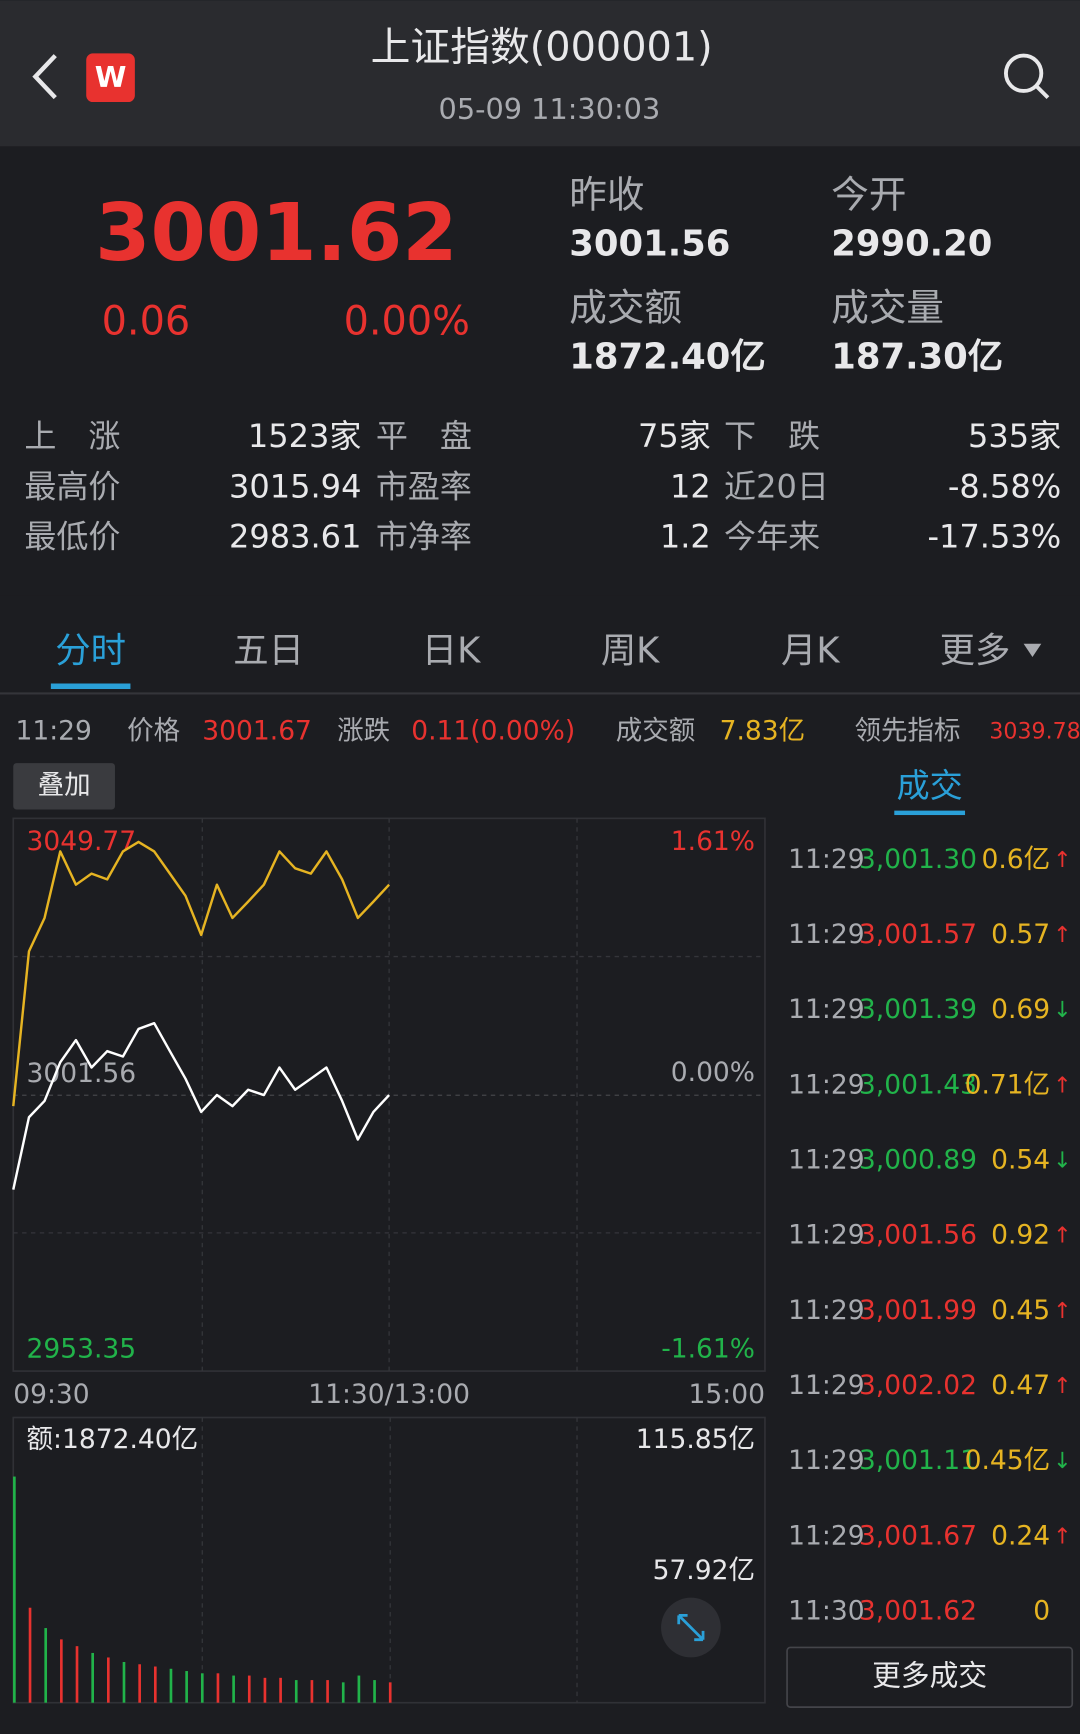 The height and width of the screenshot is (1734, 1080). Describe the element at coordinates (268, 651) in the screenshot. I see `tab: 五日` at that location.